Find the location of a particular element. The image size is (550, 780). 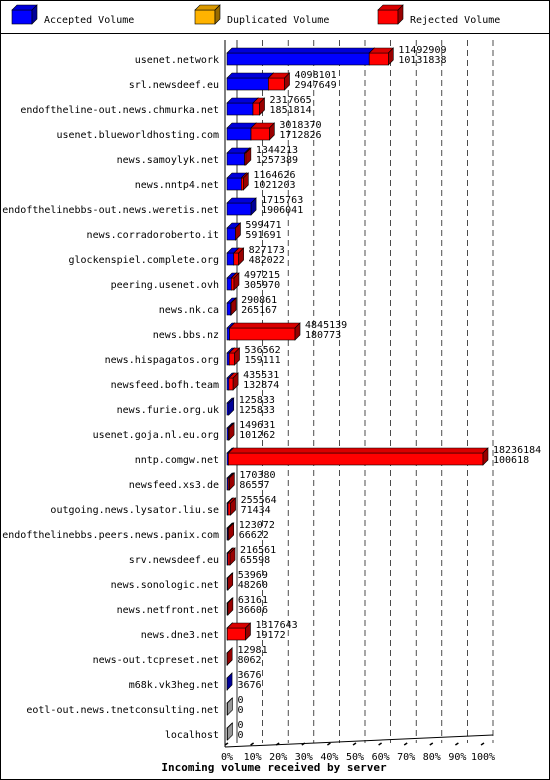

legend-label-1: Accepted Volume is located at coordinates (89, 20).